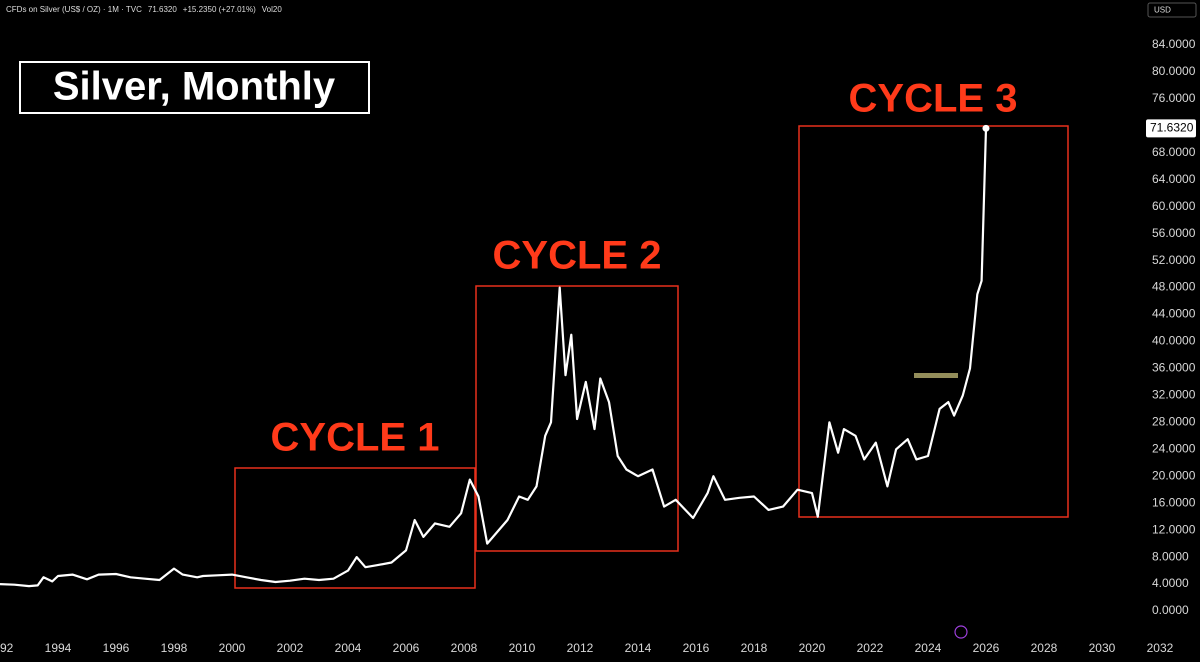 The width and height of the screenshot is (1200, 662). Describe the element at coordinates (7, 648) in the screenshot. I see `x-tick-label: 1992` at that location.